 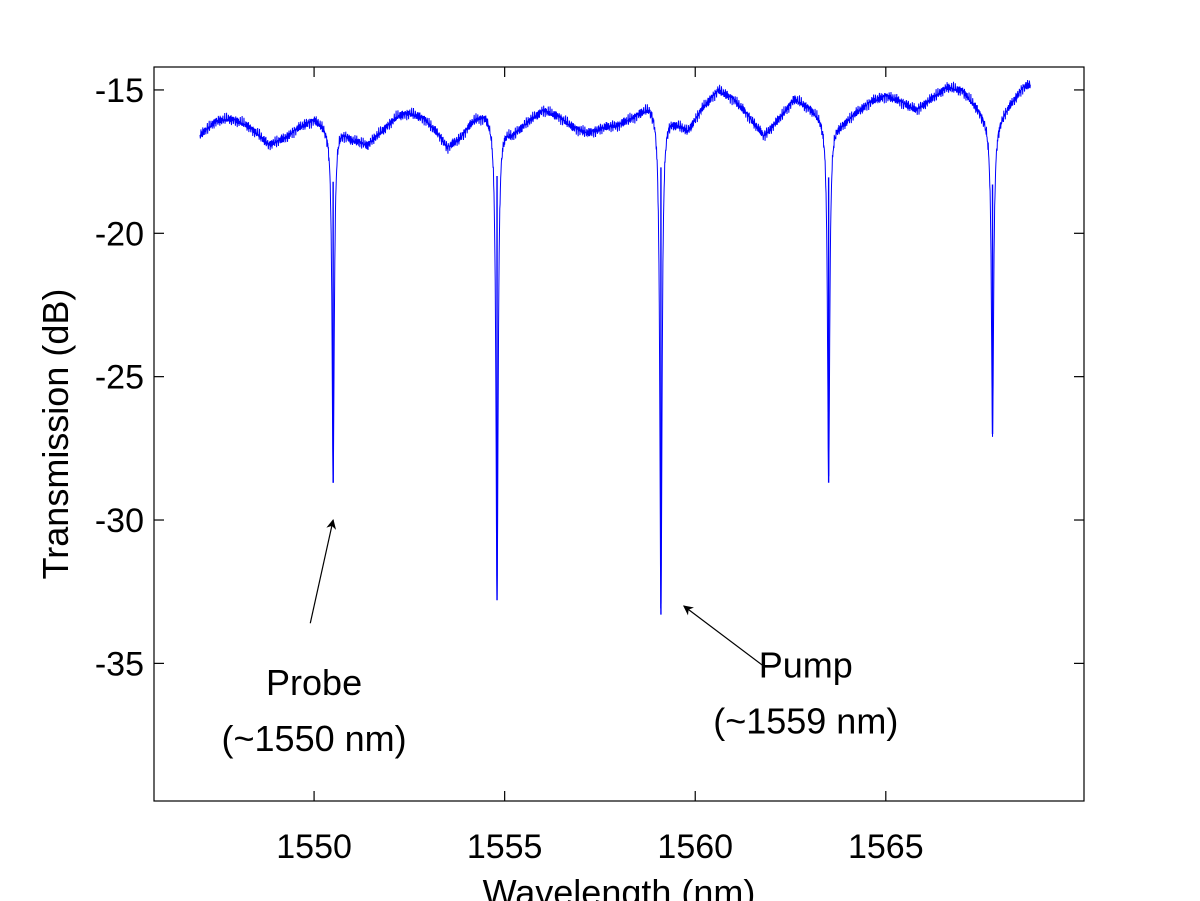 What do you see at coordinates (886, 847) in the screenshot?
I see `x-tick-label: 1565` at bounding box center [886, 847].